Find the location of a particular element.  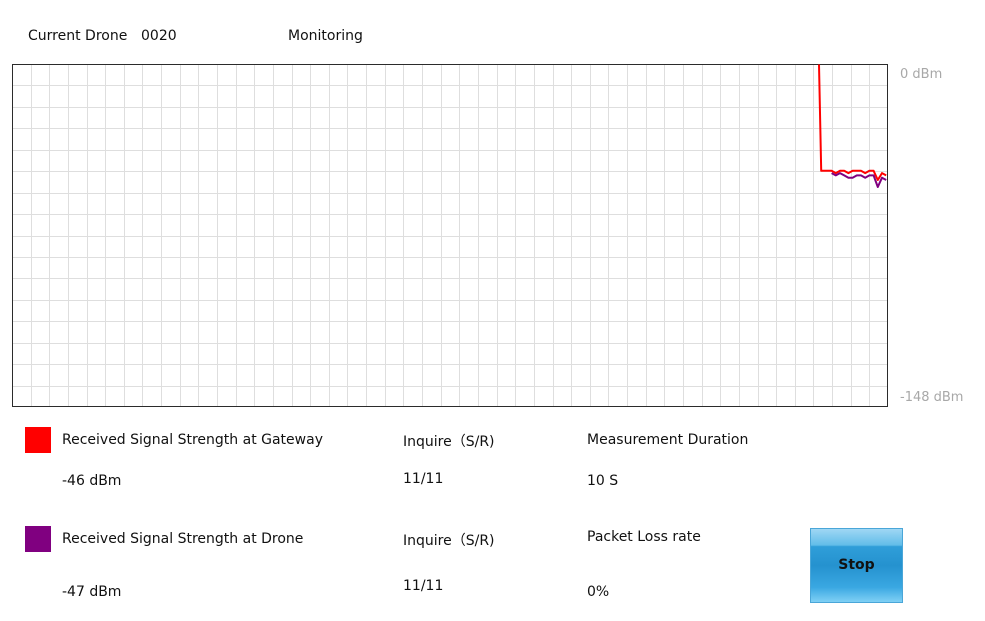

stop-button: Stop is located at coordinates (856, 565).